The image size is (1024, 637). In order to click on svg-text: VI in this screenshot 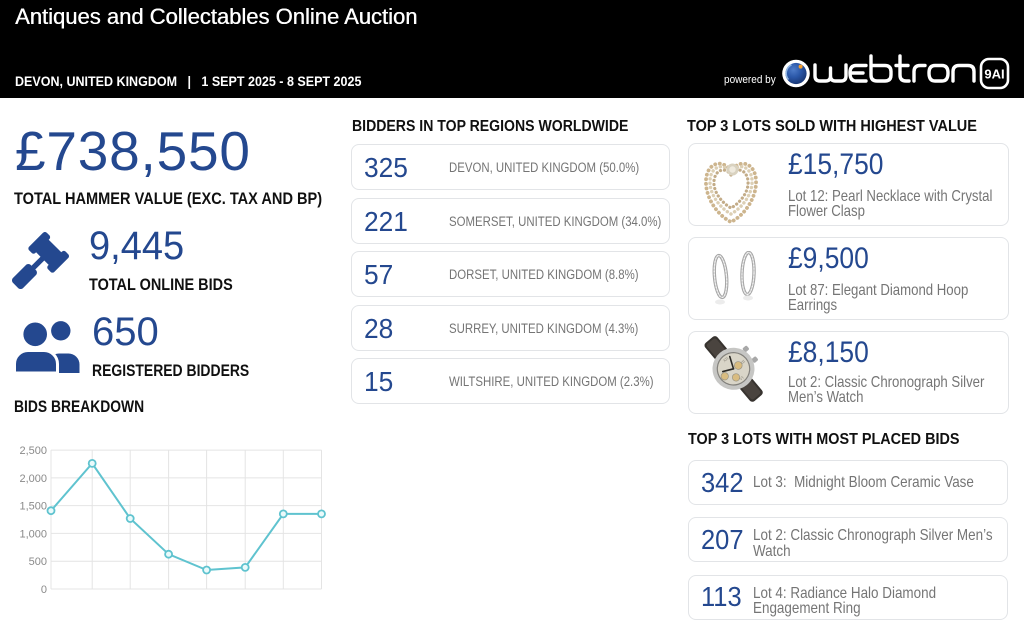, I will do `click(741, 377)`.